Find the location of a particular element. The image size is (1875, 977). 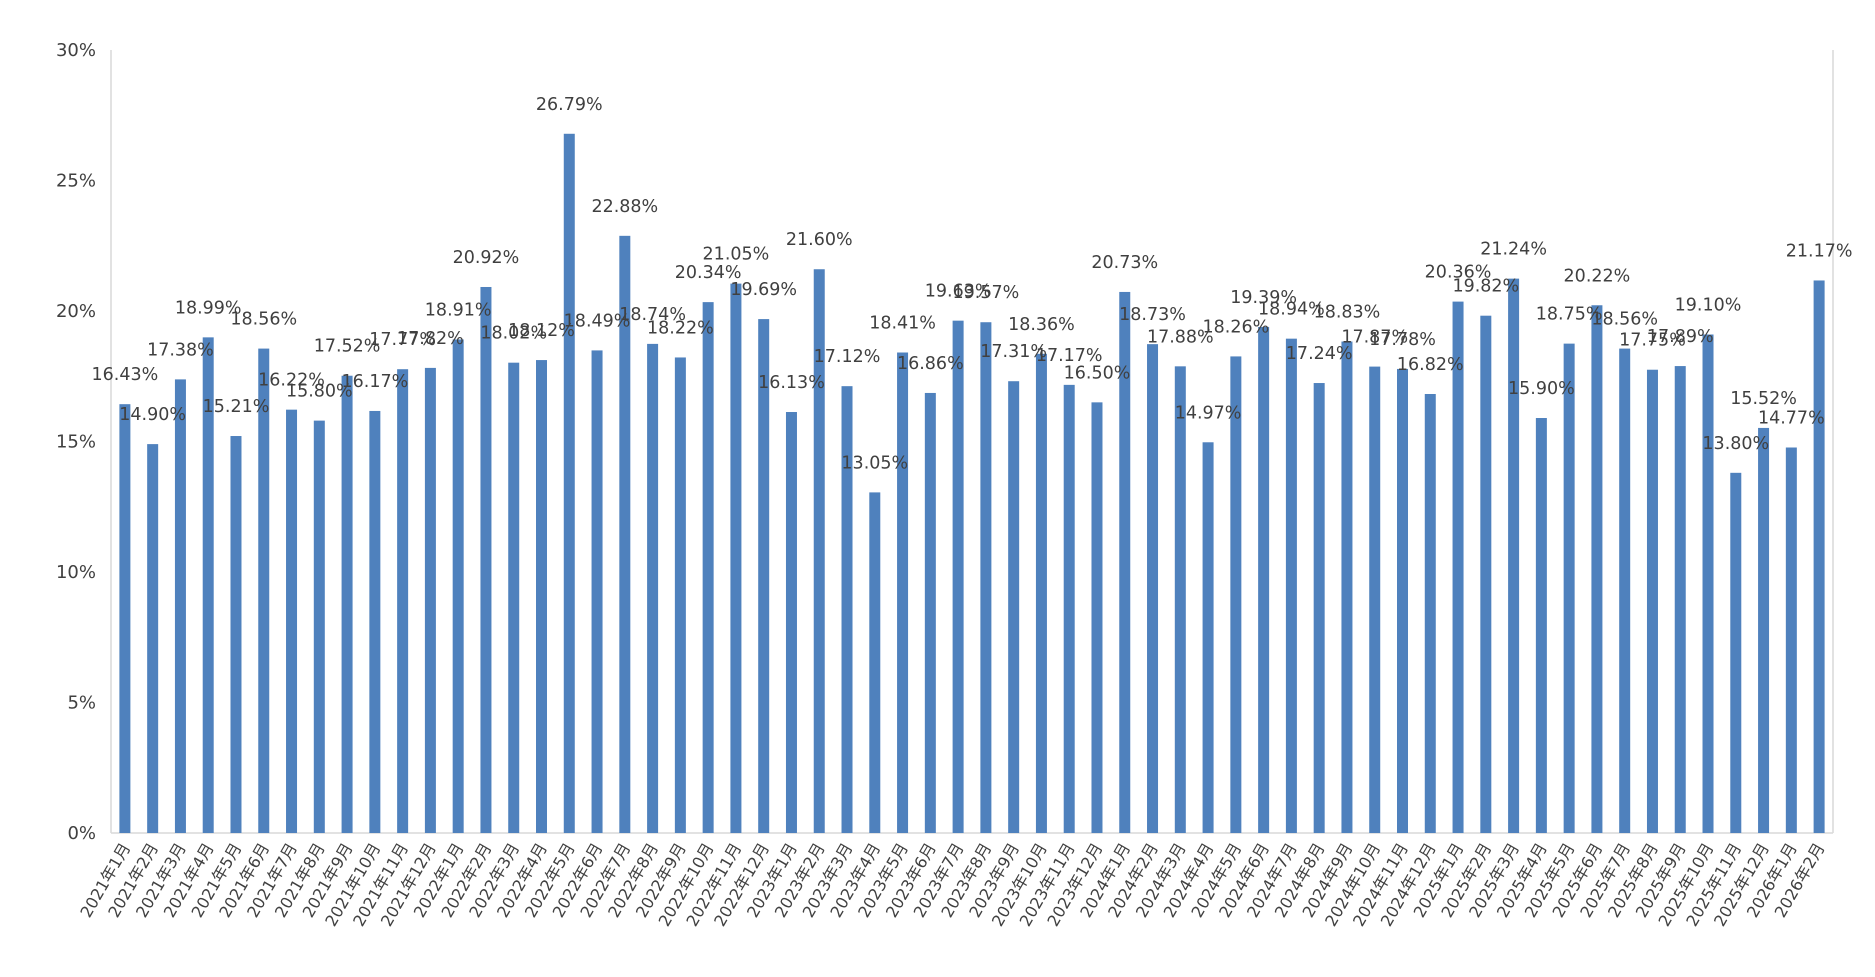

data-label: 18.99% is located at coordinates (208, 308).